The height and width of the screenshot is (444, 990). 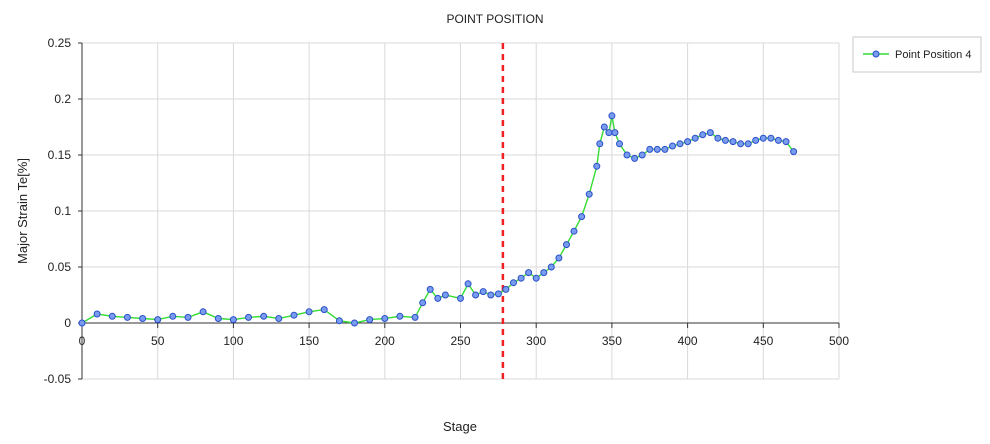 I want to click on chart-title: POINT POSITION, so click(x=494, y=19).